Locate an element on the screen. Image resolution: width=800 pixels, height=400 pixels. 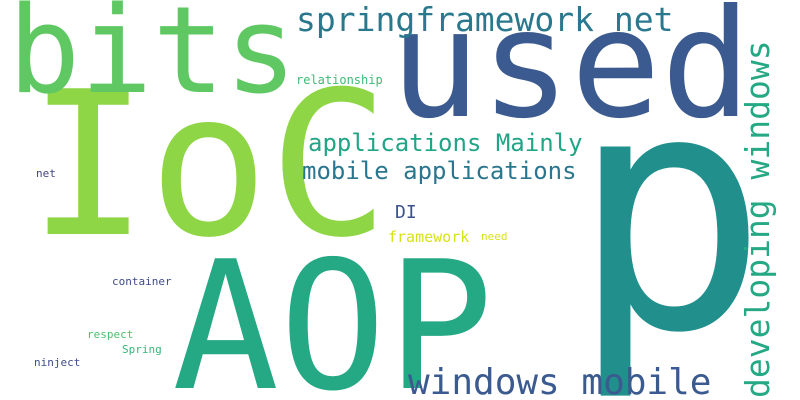
word-mobile-applications: mobile applications is located at coordinates (439, 171).